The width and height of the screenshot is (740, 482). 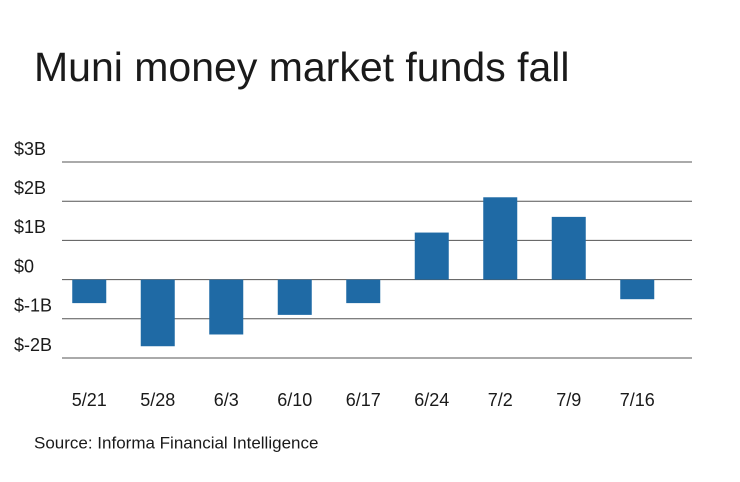 I want to click on x-tick-label: 7/9, so click(x=568, y=400).